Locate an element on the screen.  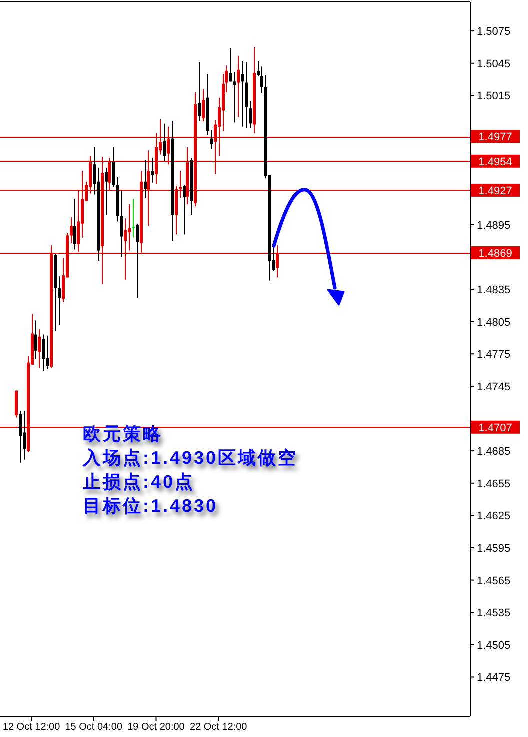
ref-line-label: 1.4927 is located at coordinates (495, 191).